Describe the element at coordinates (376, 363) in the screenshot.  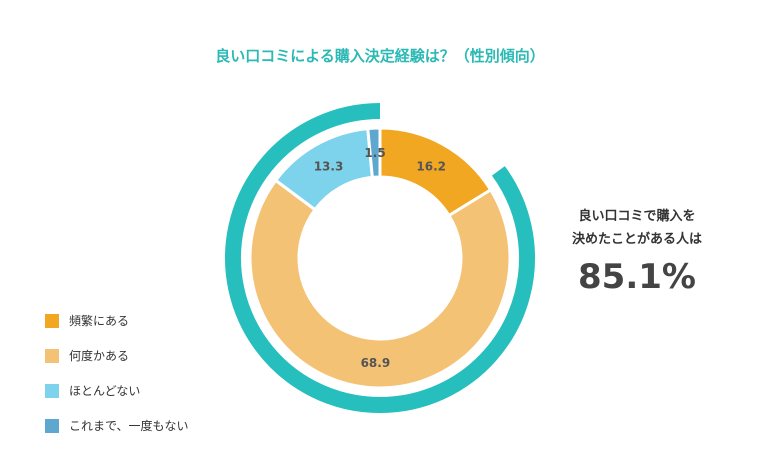
I see `slice-label-2: 68.9` at that location.